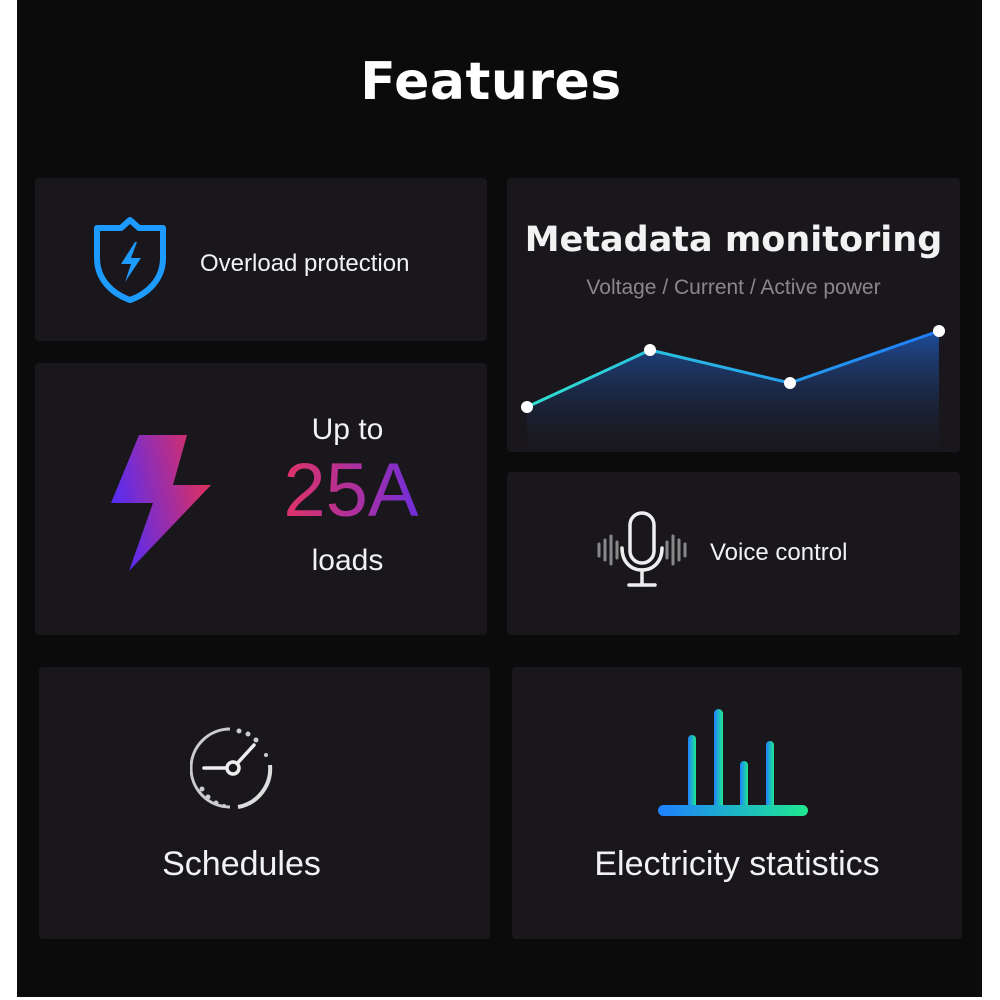 Image resolution: width=1000 pixels, height=1000 pixels. I want to click on voice-control-card: Voice control, so click(733, 553).